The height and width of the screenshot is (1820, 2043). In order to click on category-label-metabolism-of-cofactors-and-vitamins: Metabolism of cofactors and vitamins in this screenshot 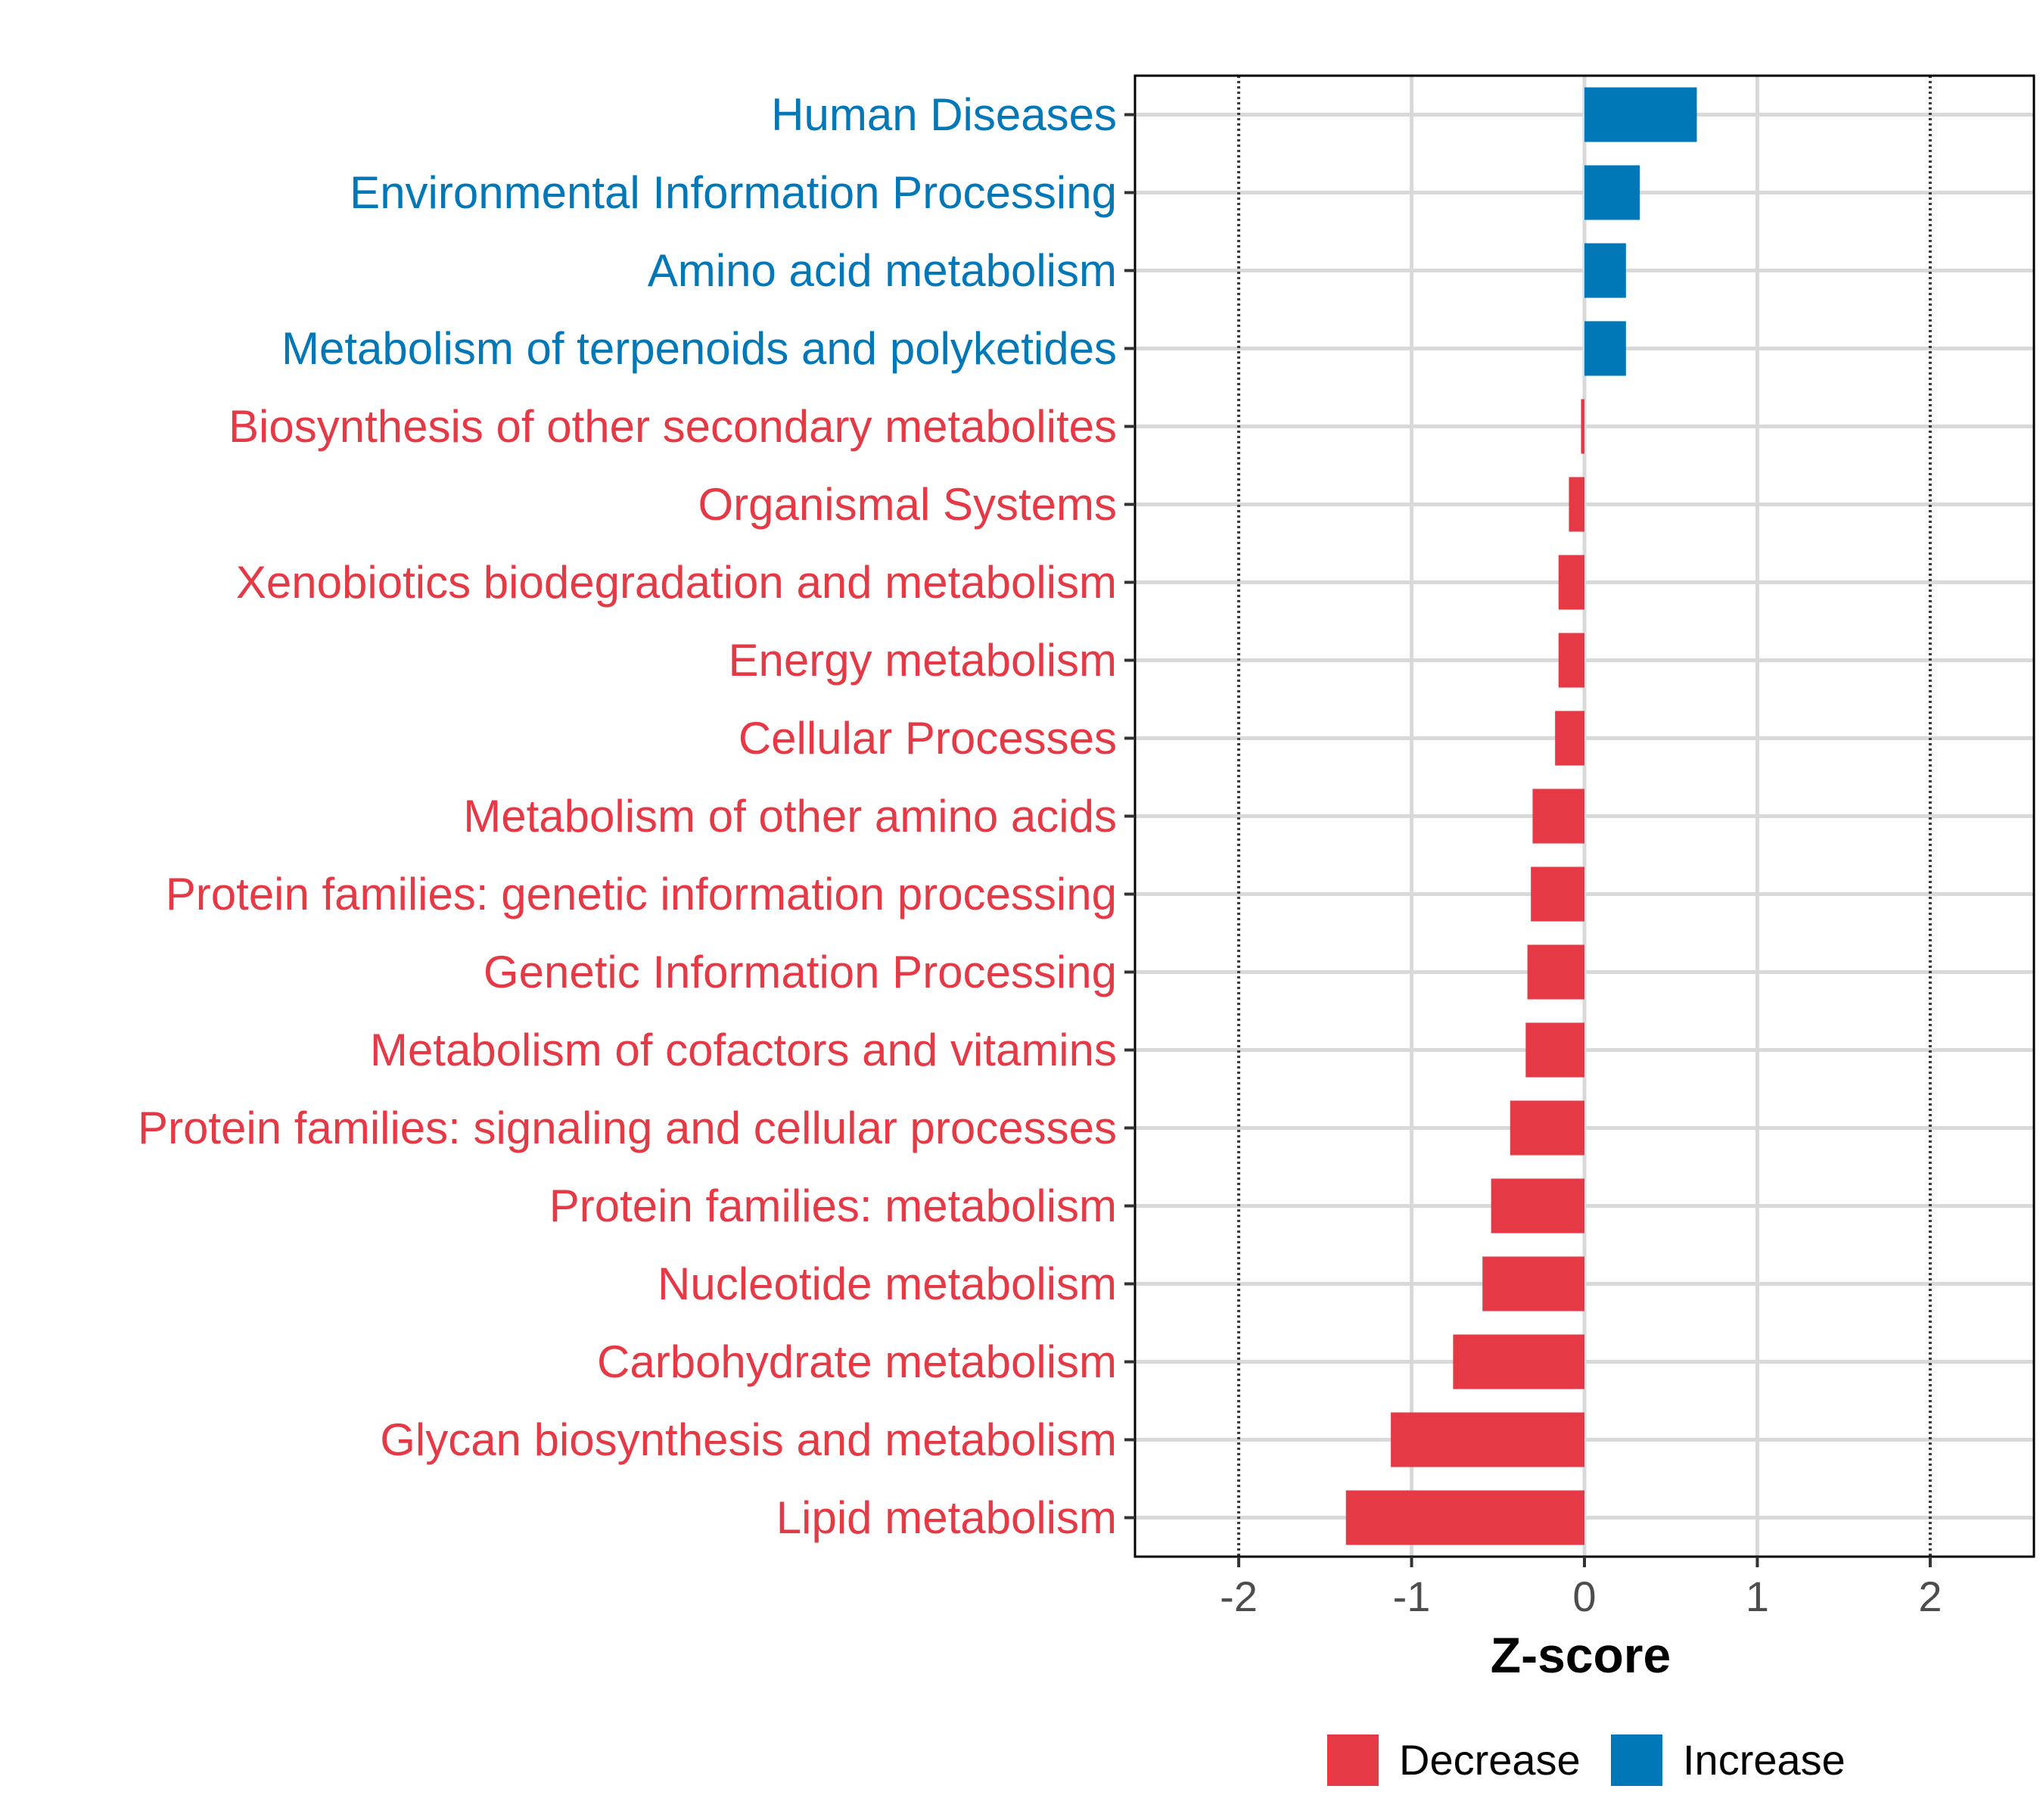, I will do `click(744, 1050)`.